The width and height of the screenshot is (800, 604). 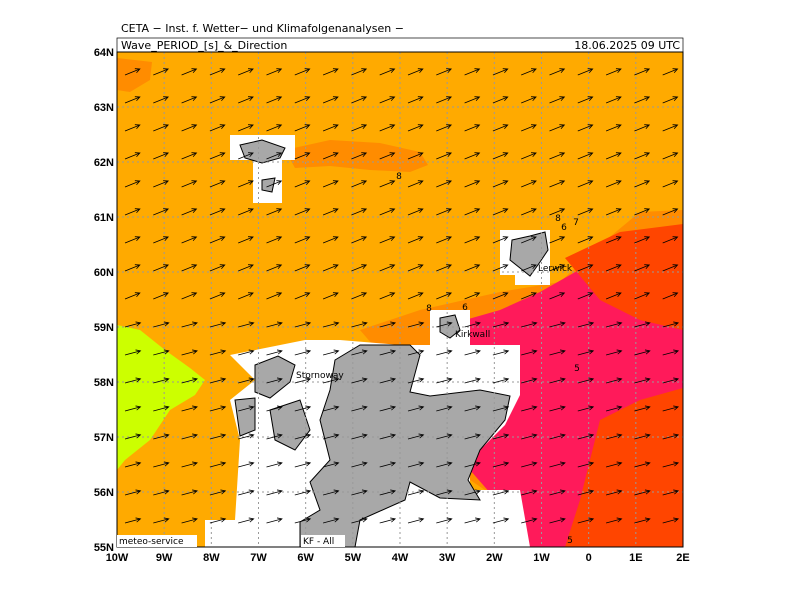 What do you see at coordinates (555, 269) in the screenshot?
I see `place-label: Lerwick` at bounding box center [555, 269].